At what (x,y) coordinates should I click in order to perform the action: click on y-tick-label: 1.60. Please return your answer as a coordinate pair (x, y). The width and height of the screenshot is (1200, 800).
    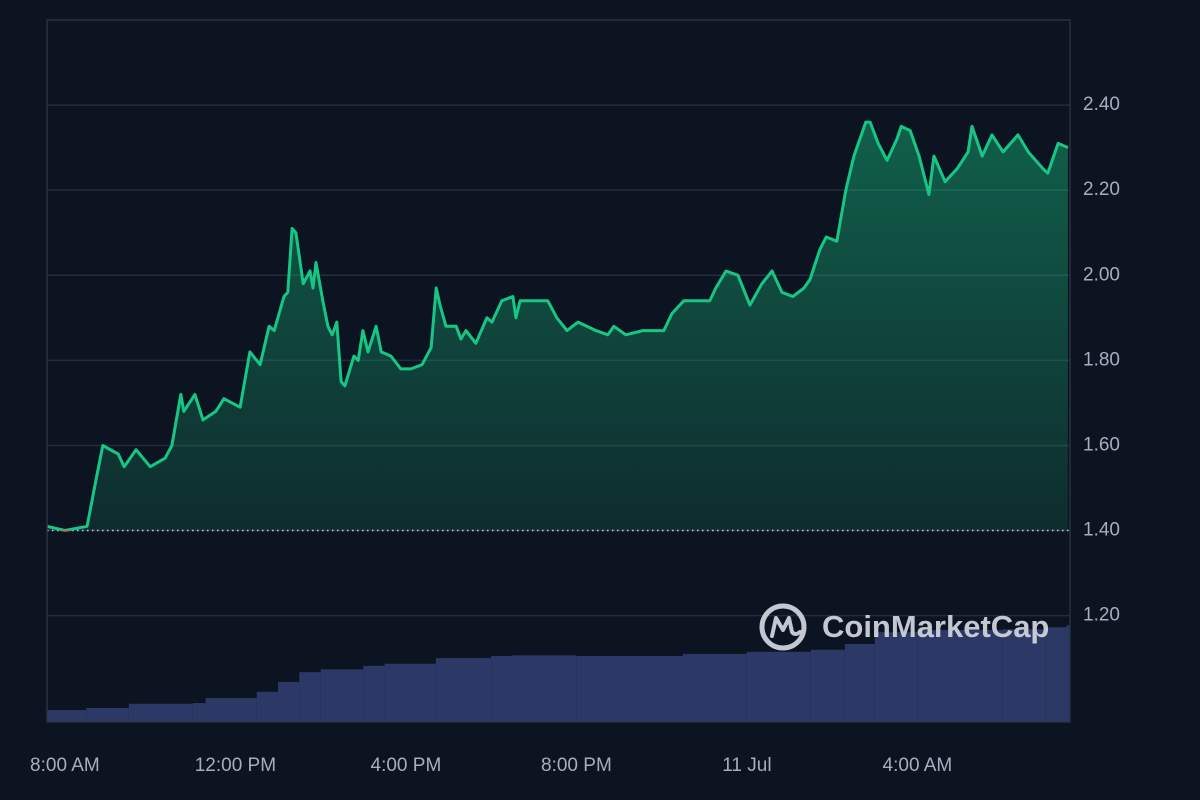
    Looking at the image, I should click on (1101, 444).